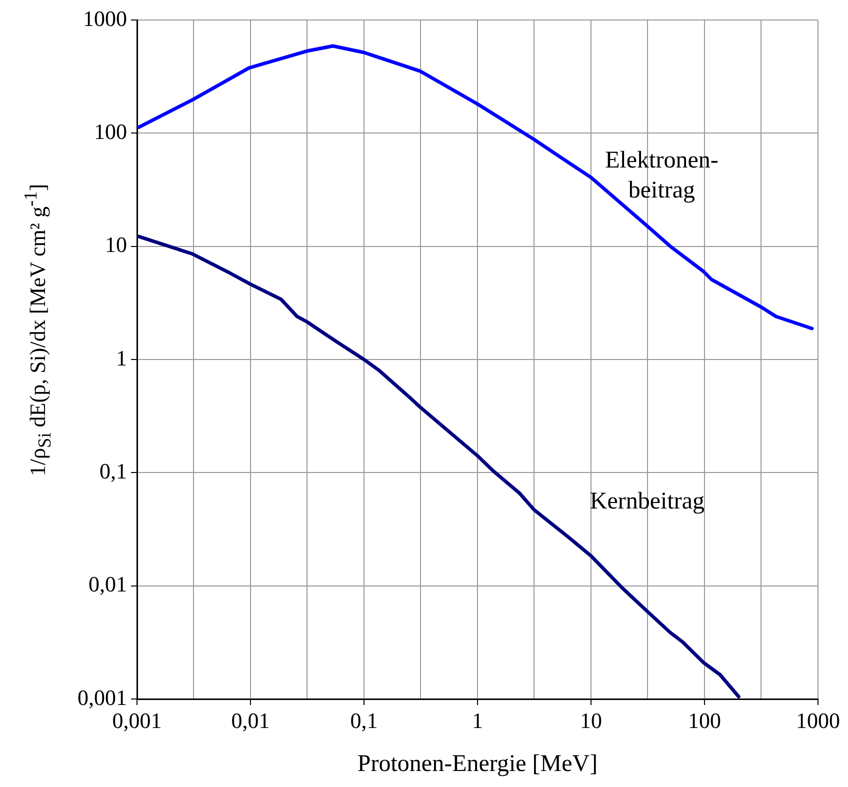  Describe the element at coordinates (477, 763) in the screenshot. I see `x-axis-title: Protonen-Energie [MeV]` at that location.